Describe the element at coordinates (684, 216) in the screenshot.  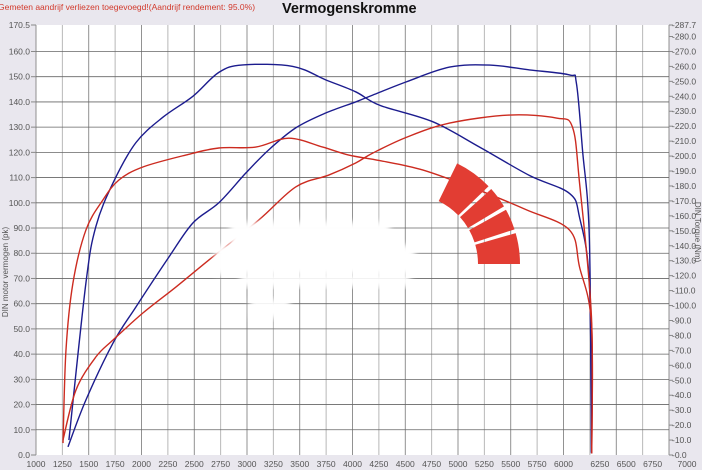
I see `right-tick-label: -160.0` at that location.